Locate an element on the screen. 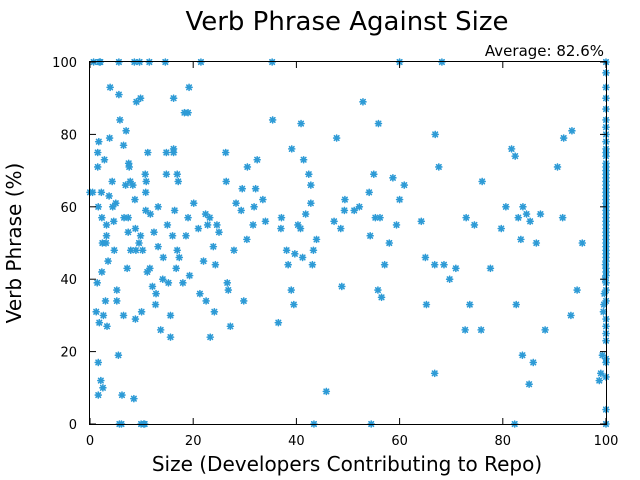 The image size is (640, 480). x-tick-label: 100 is located at coordinates (606, 441).